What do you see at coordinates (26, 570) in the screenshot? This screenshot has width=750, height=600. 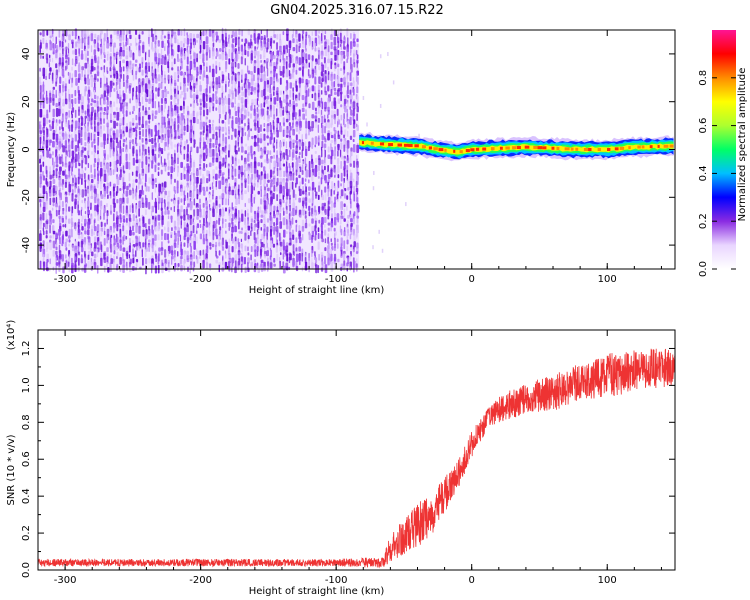 I see `y-tick-label: 0.0` at bounding box center [26, 570].